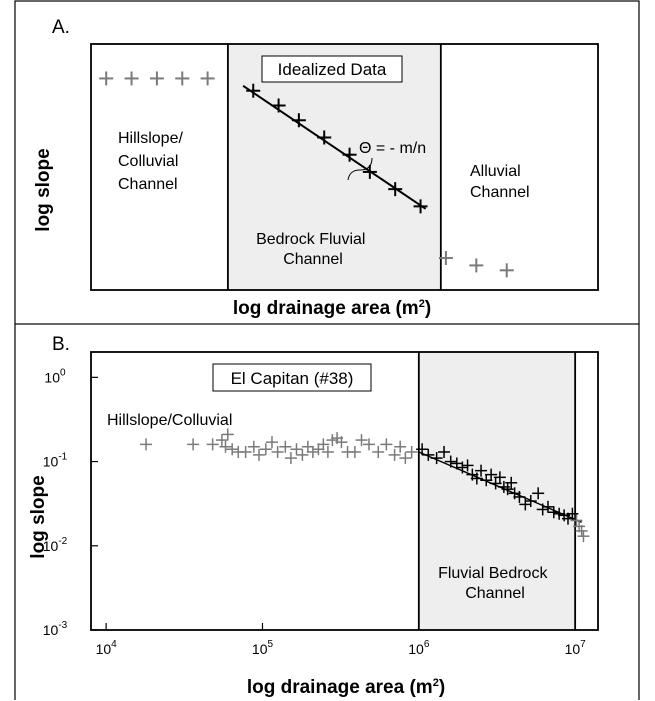  Describe the element at coordinates (334, 167) in the screenshot. I see `panel-a-bedrock-shade` at that location.